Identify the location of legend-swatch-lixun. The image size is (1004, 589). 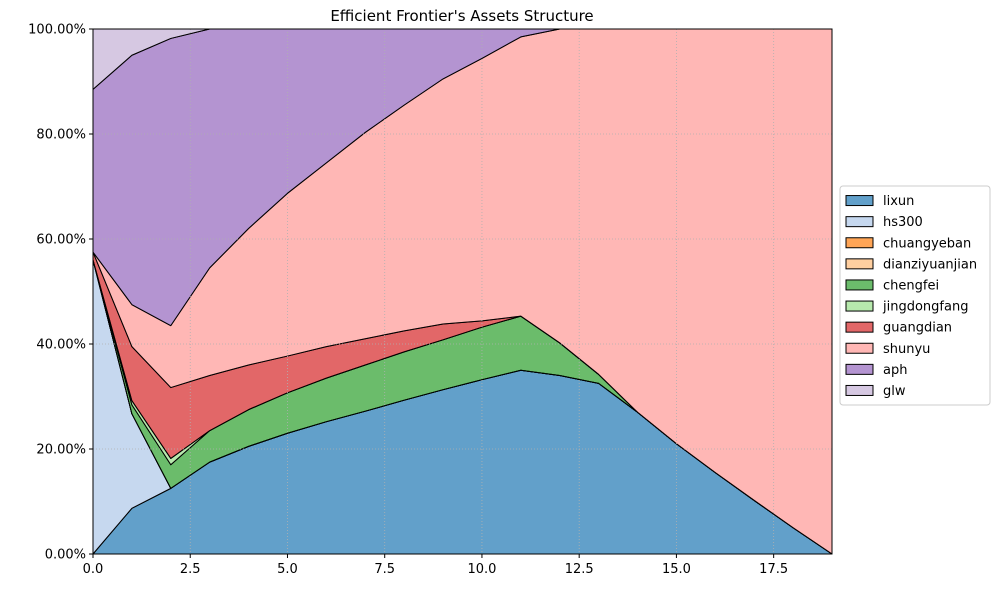
(859, 201).